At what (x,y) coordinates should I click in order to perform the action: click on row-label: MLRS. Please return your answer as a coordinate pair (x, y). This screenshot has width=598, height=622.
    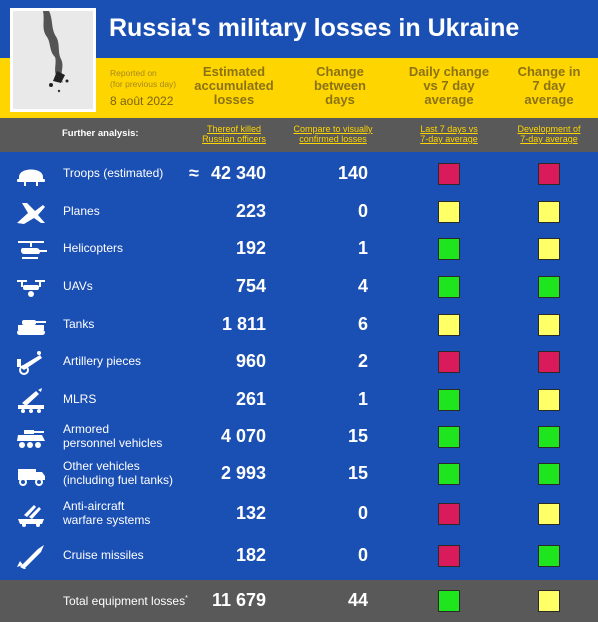
    Looking at the image, I should click on (80, 399).